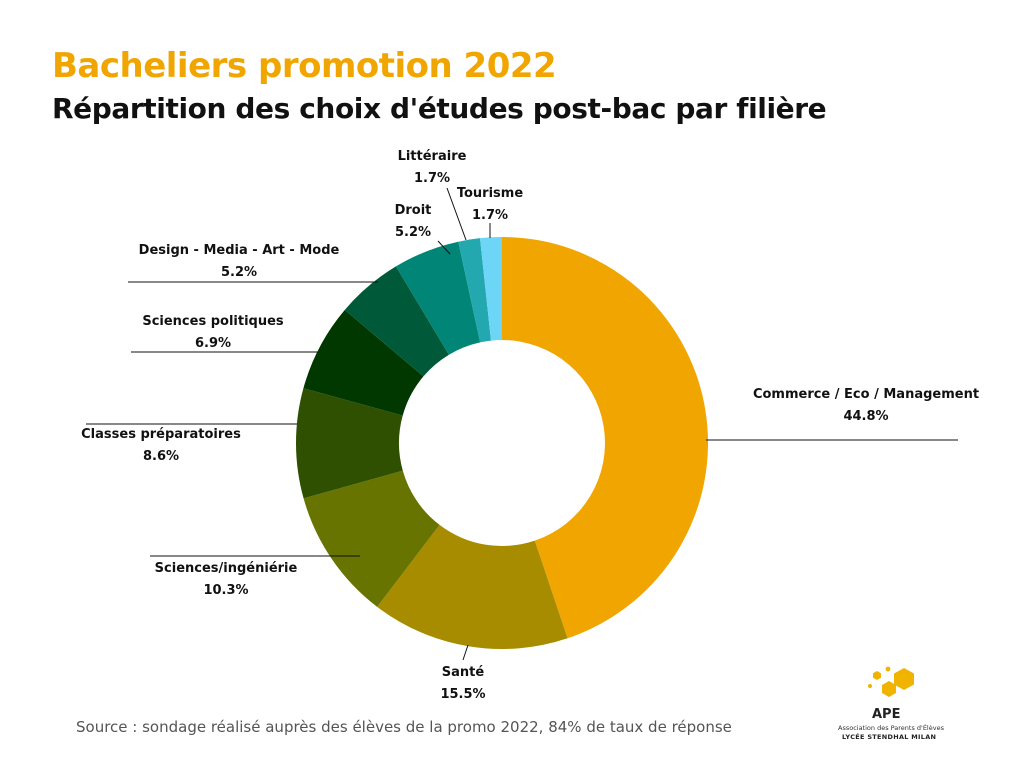 This screenshot has height=768, width=1024. What do you see at coordinates (432, 178) in the screenshot?
I see `slice-value-litteraire: 1.7%` at bounding box center [432, 178].